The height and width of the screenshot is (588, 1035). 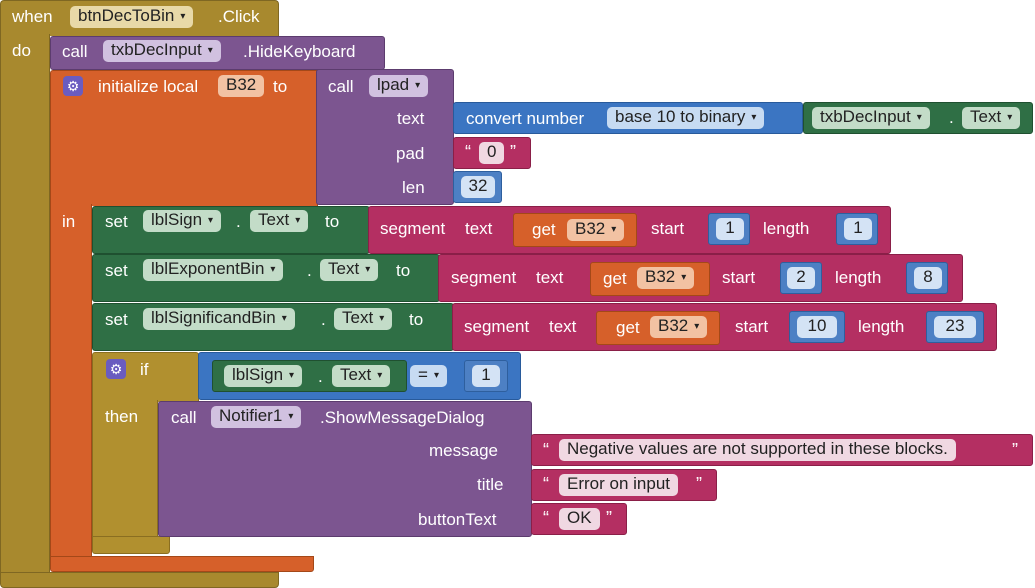 I want to click on text-param-label: text, so click(x=411, y=118).